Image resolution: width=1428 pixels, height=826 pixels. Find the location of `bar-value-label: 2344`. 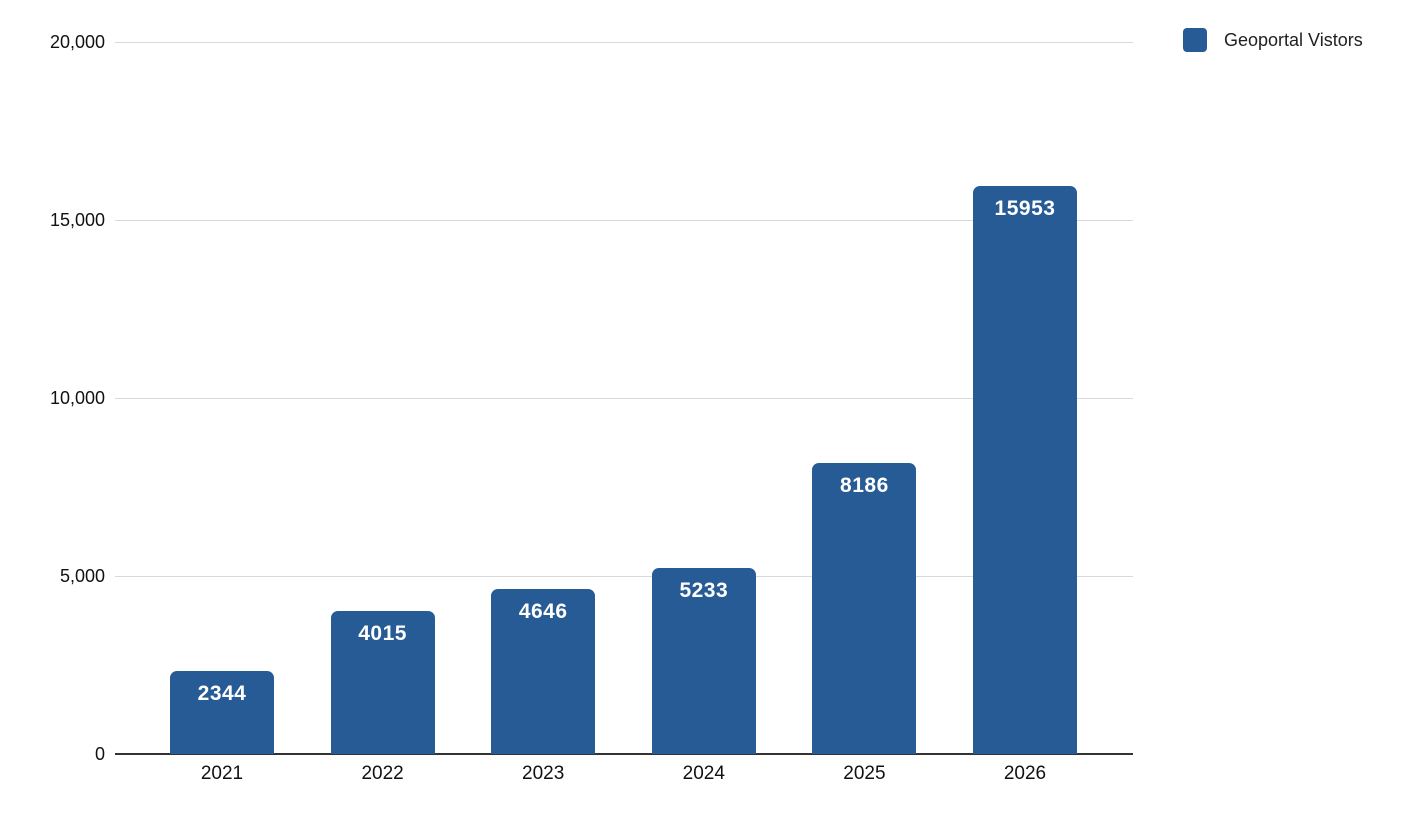

bar-value-label: 2344 is located at coordinates (222, 693).